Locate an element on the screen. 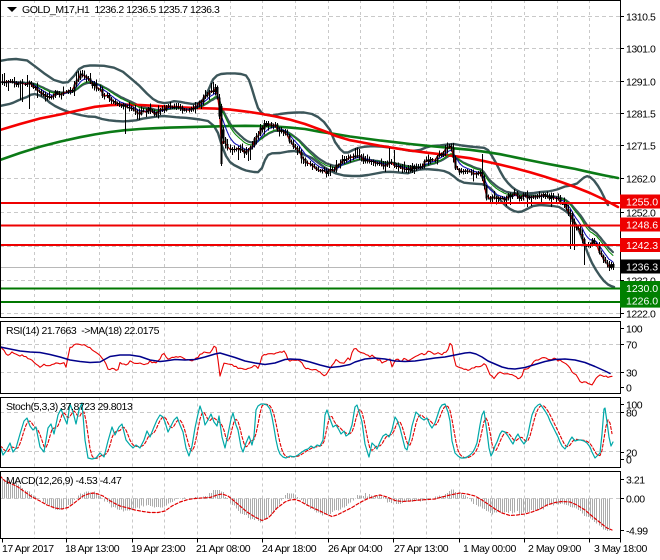 The height and width of the screenshot is (560, 660). svg-text:RSI(14) 21.7663 ->MA(18) 22.0: RSI(14) 21.7663 ->MA(18) 22.0175 is located at coordinates (83, 331).